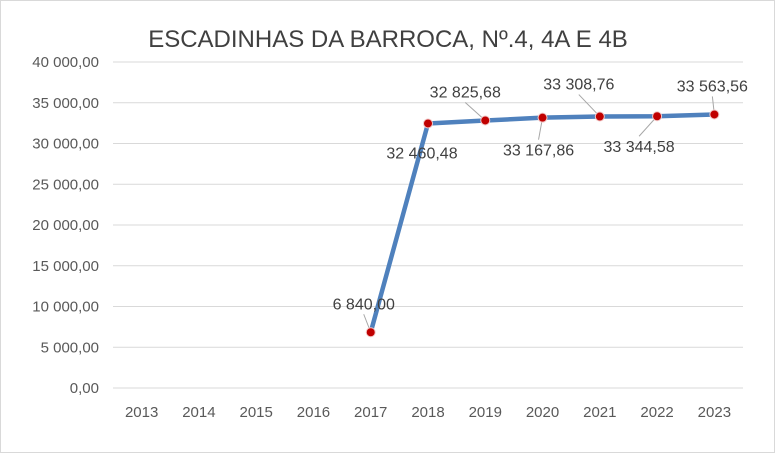  What do you see at coordinates (542, 412) in the screenshot?
I see `x-tick-label: 2020` at bounding box center [542, 412].